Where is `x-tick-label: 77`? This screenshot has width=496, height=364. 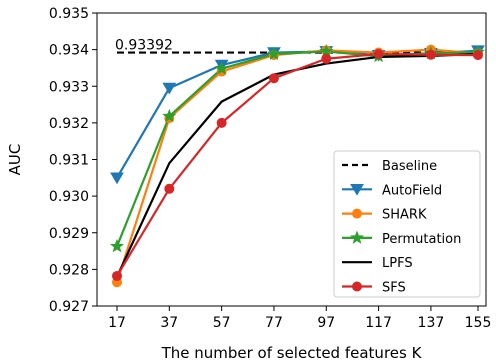 x-tick-label: 77 is located at coordinates (274, 323).